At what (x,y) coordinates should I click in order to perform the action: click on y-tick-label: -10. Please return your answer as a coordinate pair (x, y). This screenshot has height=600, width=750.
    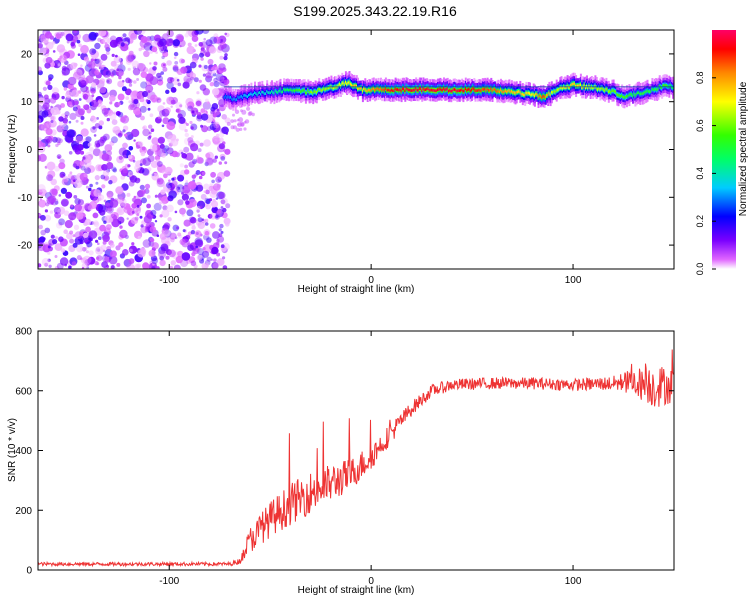
    Looking at the image, I should click on (25, 198).